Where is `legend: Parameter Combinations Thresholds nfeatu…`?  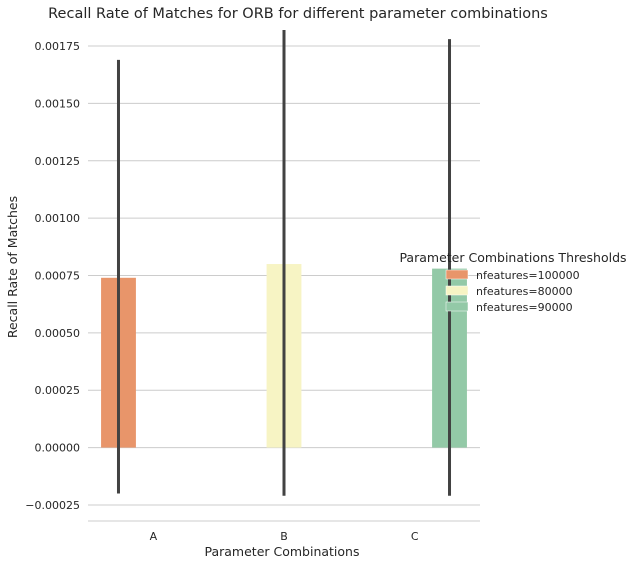 legend: Parameter Combinations Thresholds nfeatu… is located at coordinates (512, 282).